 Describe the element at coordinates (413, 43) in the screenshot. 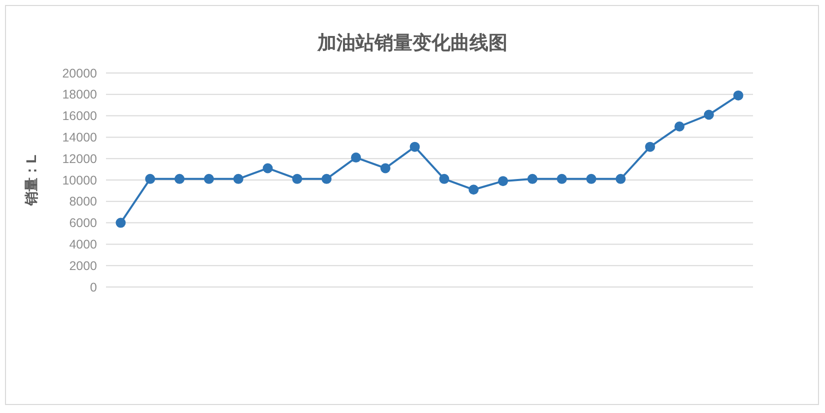

I see `title: 加油站销量变化曲线图` at that location.